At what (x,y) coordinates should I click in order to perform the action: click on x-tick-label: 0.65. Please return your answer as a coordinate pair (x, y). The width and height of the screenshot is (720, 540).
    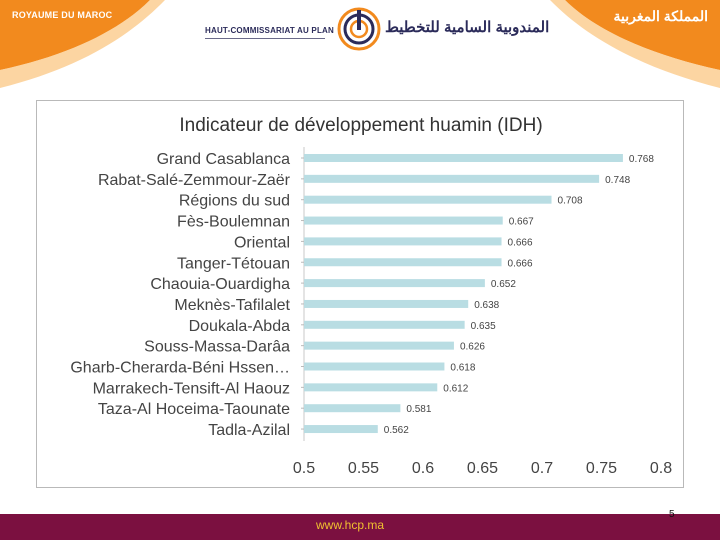
    Looking at the image, I should click on (482, 468).